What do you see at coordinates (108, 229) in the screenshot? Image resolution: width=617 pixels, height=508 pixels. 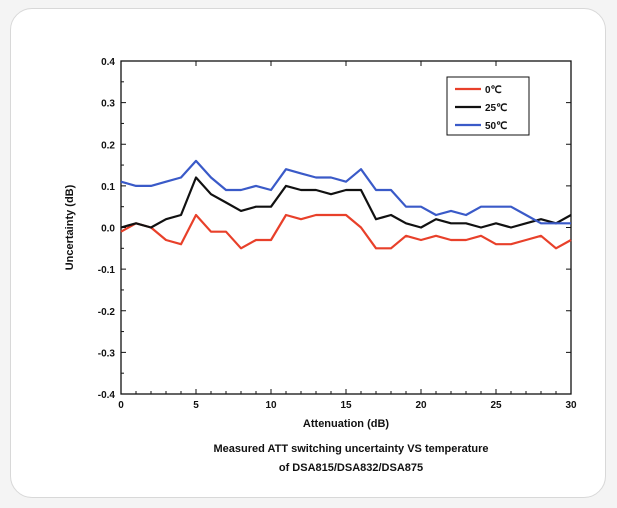 I see `y-tick-label: 0.0` at bounding box center [108, 229].